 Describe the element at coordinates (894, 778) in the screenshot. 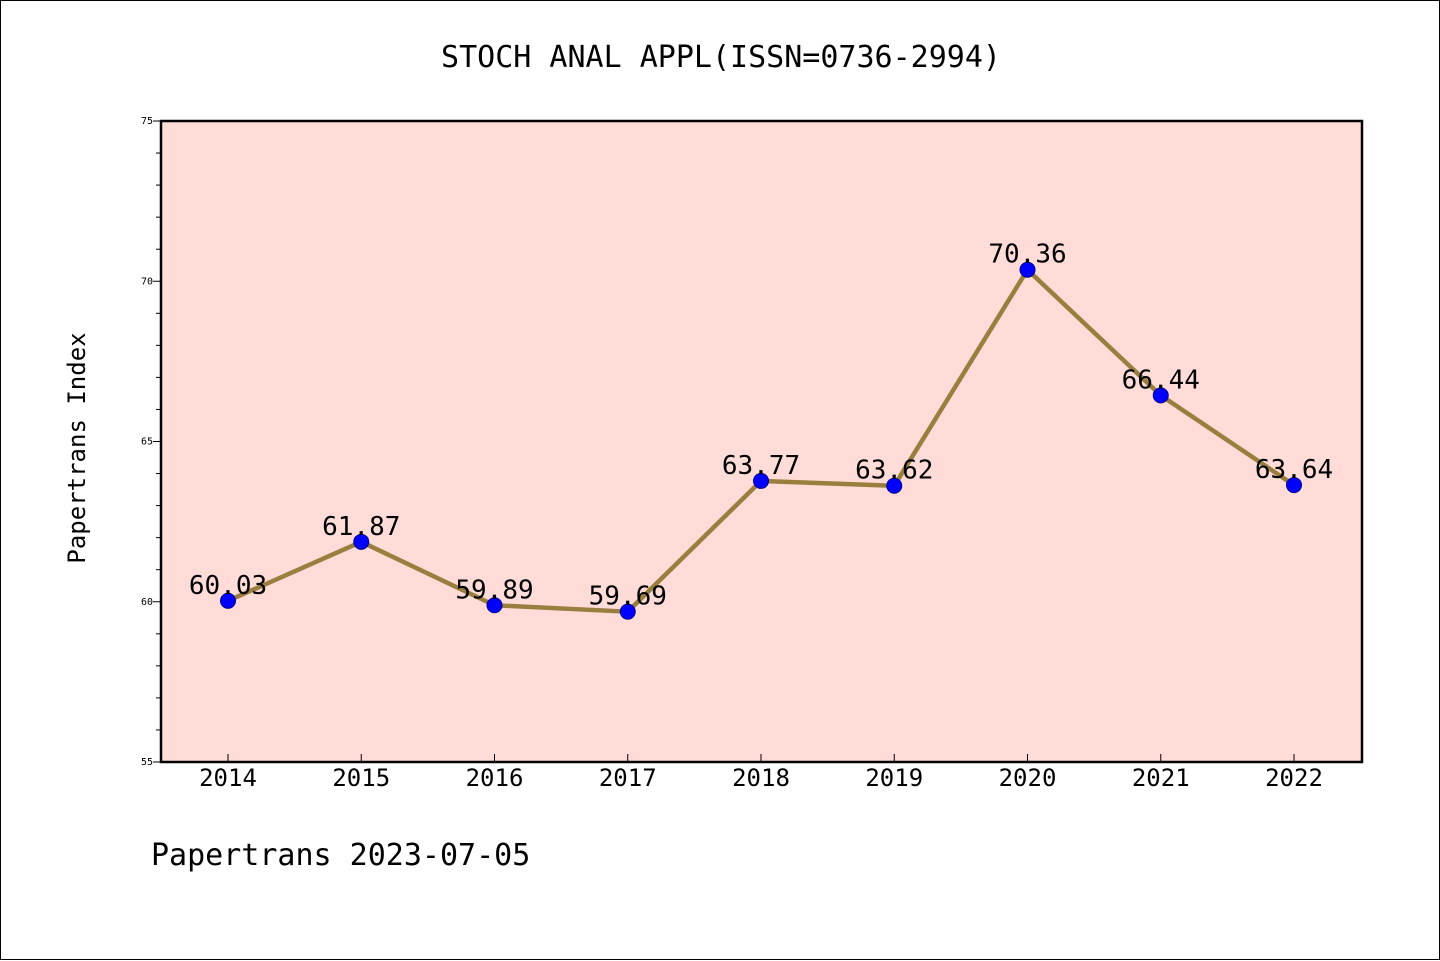

I see `x-tick-label: 2019` at that location.